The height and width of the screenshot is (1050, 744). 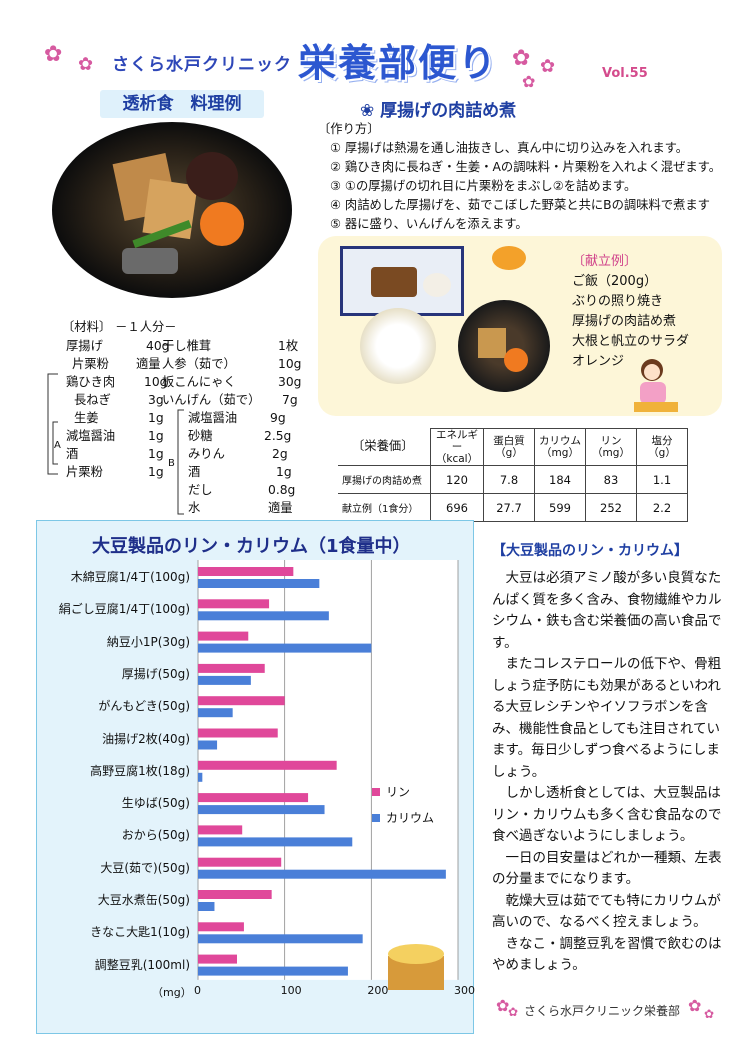 I want to click on tick-label: 300, so click(x=464, y=990).